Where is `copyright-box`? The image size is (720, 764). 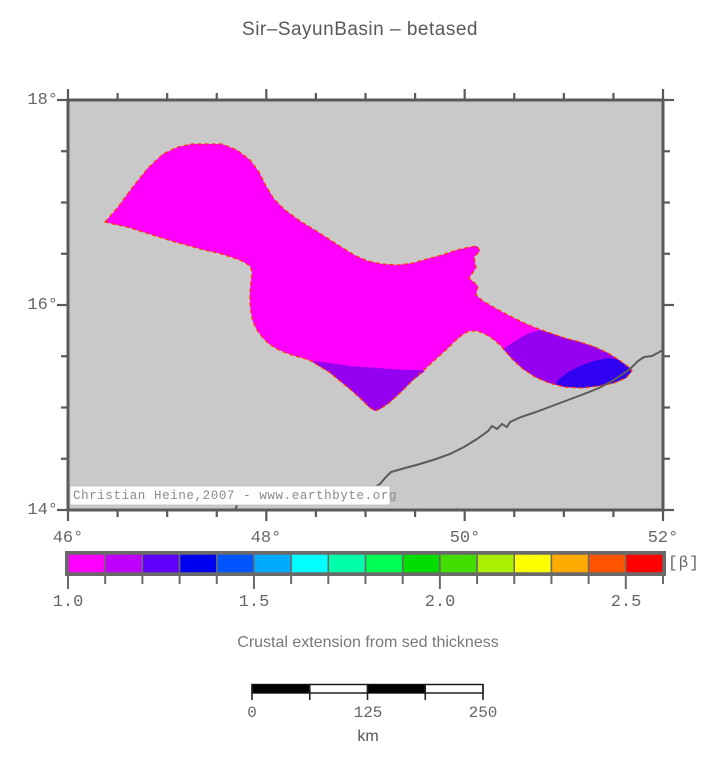 copyright-box is located at coordinates (230, 495).